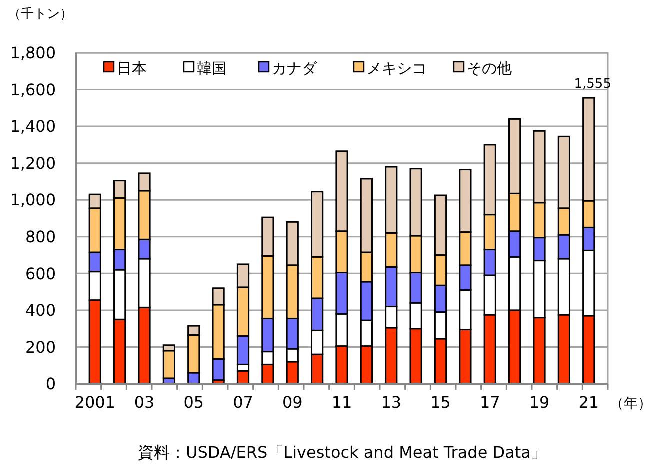 The height and width of the screenshot is (468, 655). I want to click on x-tick-label: 13, so click(391, 402).